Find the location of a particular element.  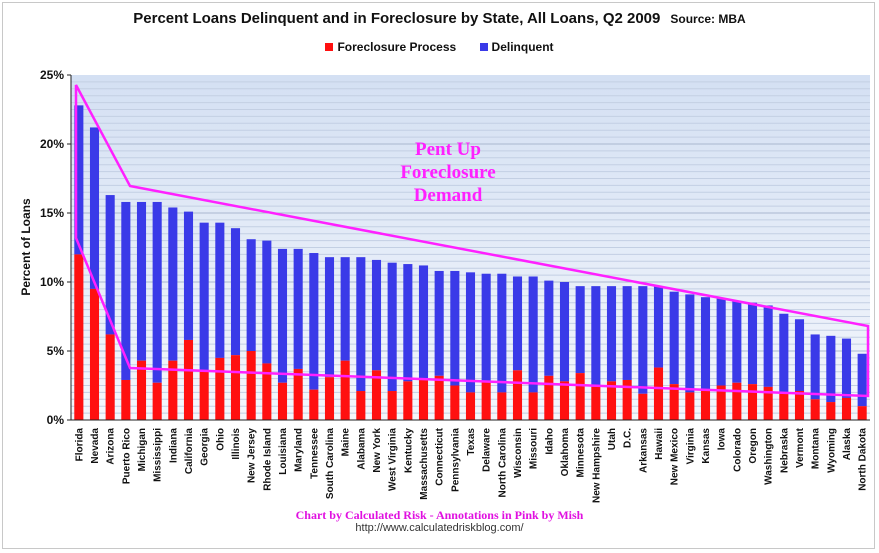

bar-foreclosure-alabama is located at coordinates (361, 405).